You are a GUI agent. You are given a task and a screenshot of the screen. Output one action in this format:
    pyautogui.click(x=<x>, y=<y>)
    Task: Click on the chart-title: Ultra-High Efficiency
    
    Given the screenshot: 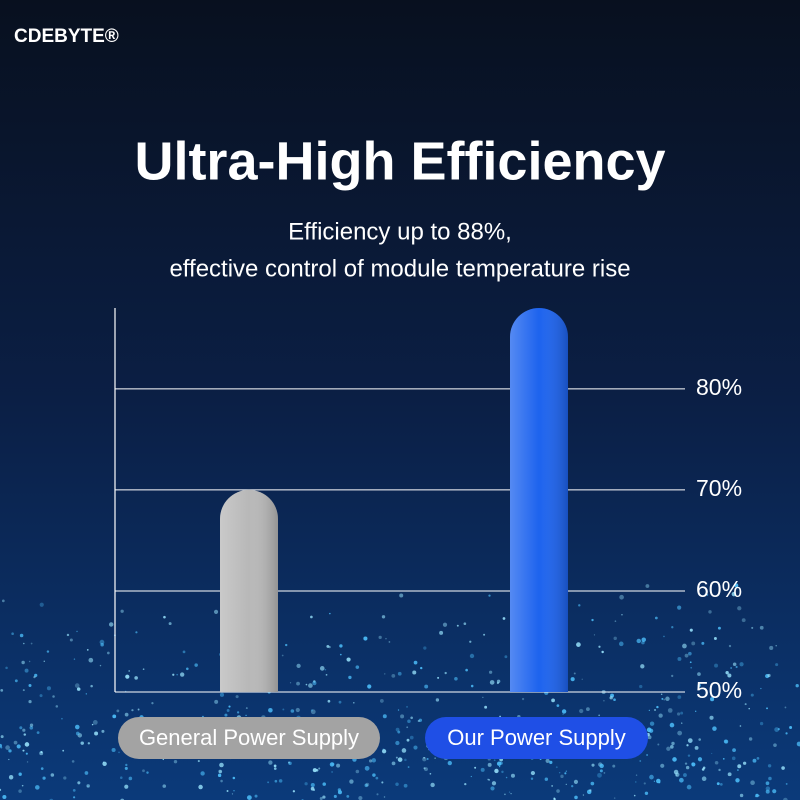 What is the action you would take?
    pyautogui.click(x=399, y=161)
    